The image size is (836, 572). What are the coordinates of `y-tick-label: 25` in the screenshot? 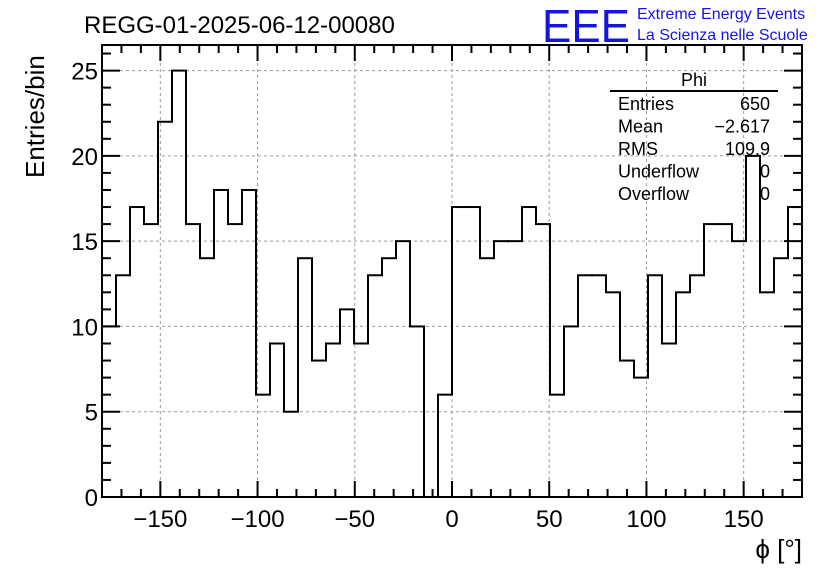 It's located at (84, 72).